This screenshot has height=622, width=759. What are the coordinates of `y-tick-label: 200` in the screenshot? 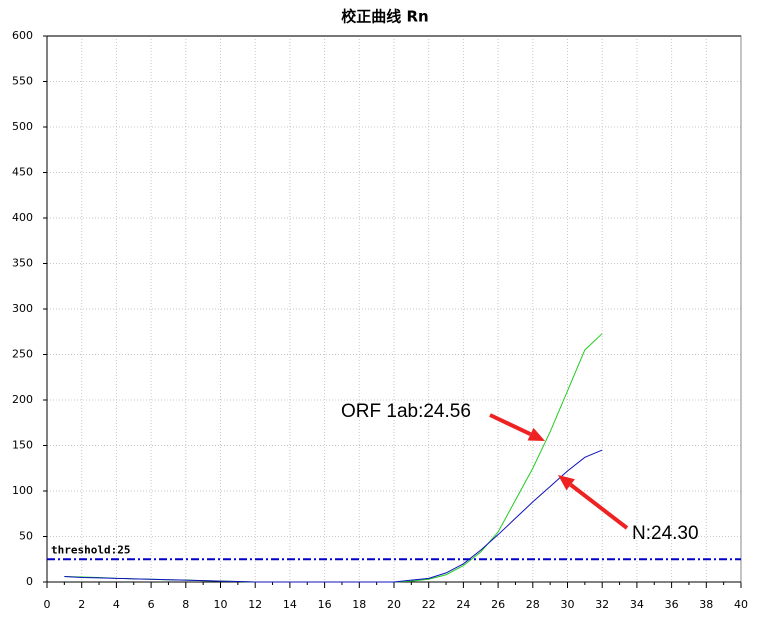 It's located at (22, 399).